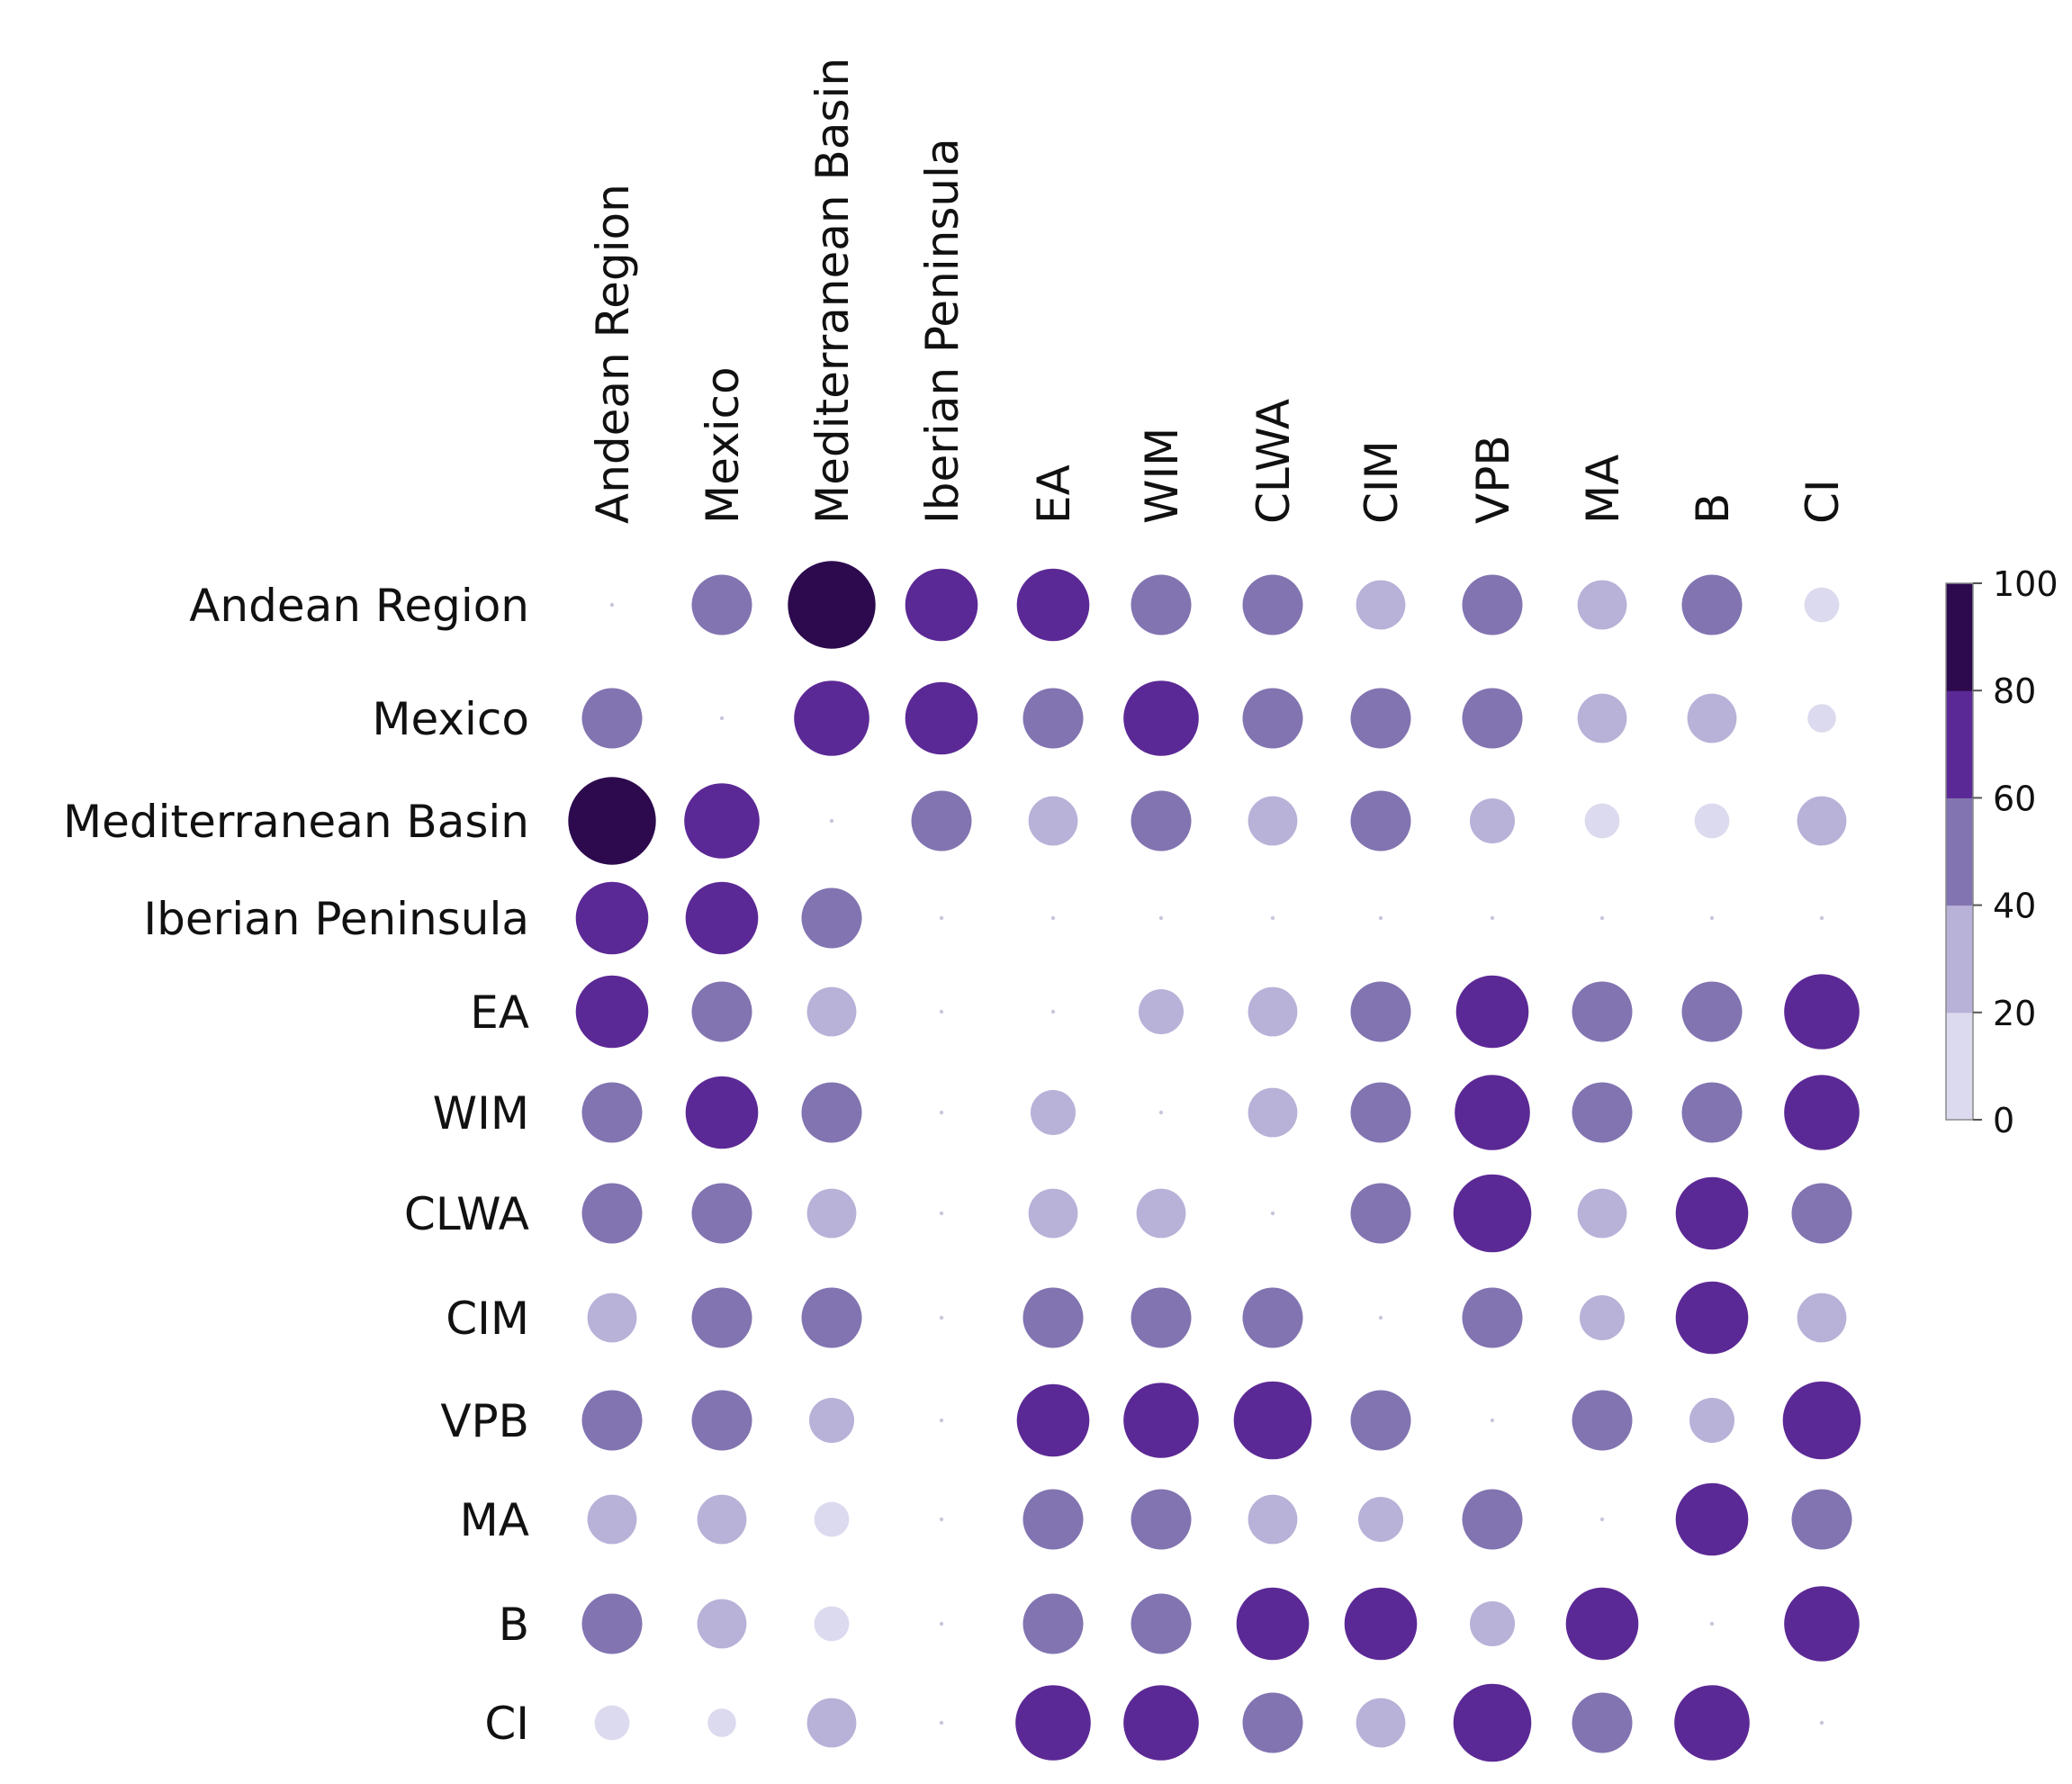  I want to click on bubble-wim-mediterranean-basin, so click(831, 1112).